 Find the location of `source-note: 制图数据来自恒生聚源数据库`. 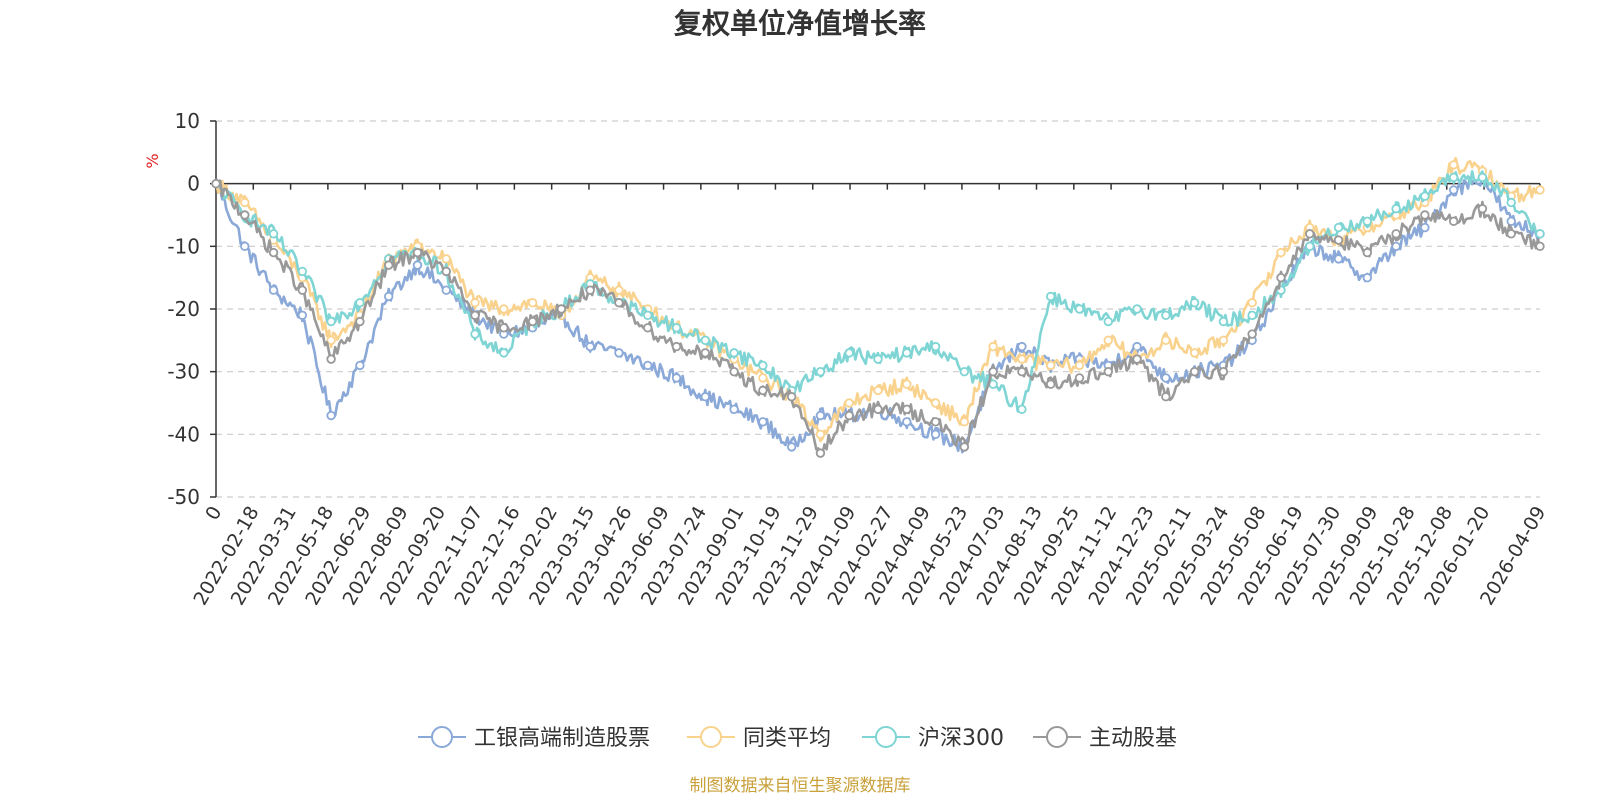

source-note: 制图数据来自恒生聚源数据库 is located at coordinates (800, 786).